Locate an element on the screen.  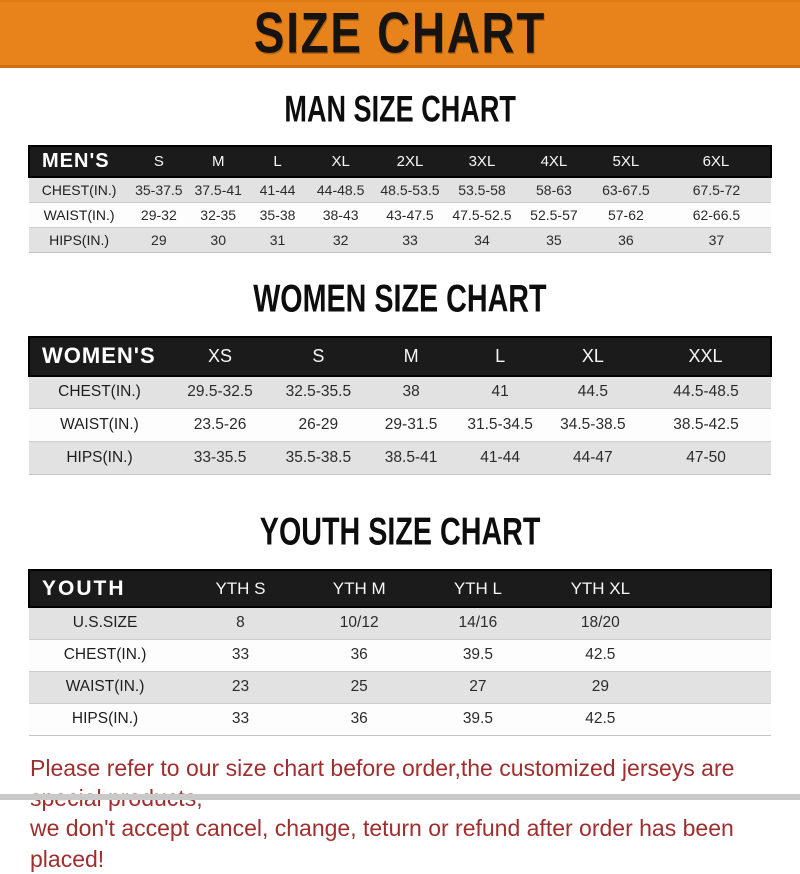
youth-section-heading: YOUTH SIZE CHART is located at coordinates (400, 532).